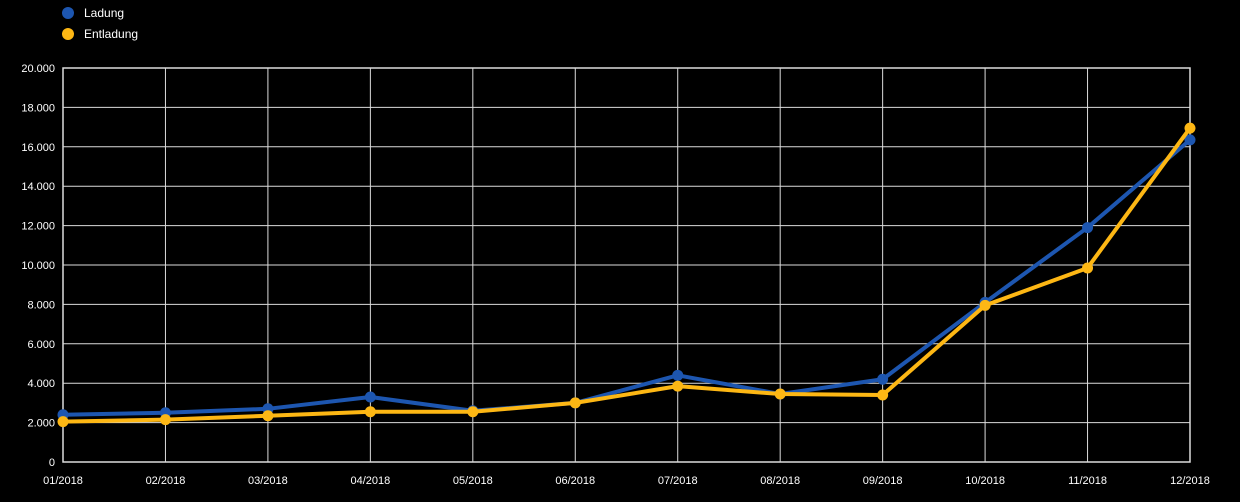 This screenshot has height=502, width=1240. What do you see at coordinates (68, 12) in the screenshot?
I see `legend-marker-ladung` at bounding box center [68, 12].